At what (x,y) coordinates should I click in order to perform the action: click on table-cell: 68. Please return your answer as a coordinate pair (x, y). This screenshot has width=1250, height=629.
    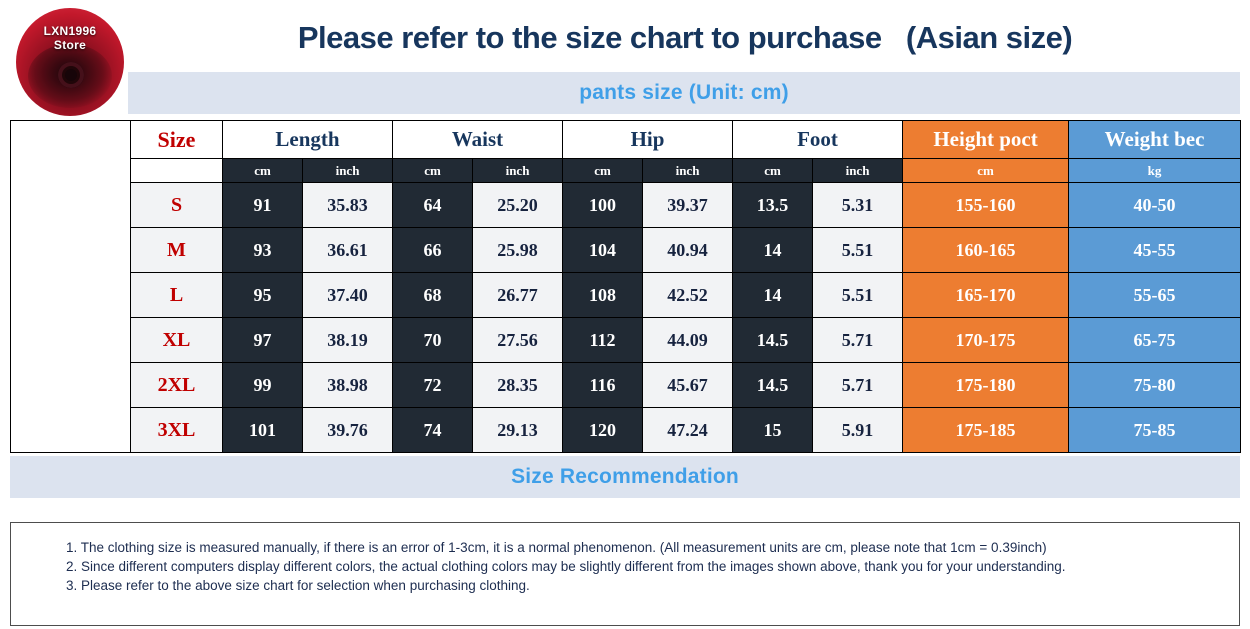
    Looking at the image, I should click on (432, 295).